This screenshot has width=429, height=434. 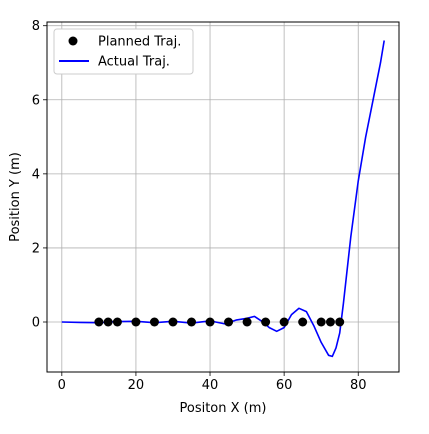 I want to click on x-tick-label: 20, so click(x=136, y=385).